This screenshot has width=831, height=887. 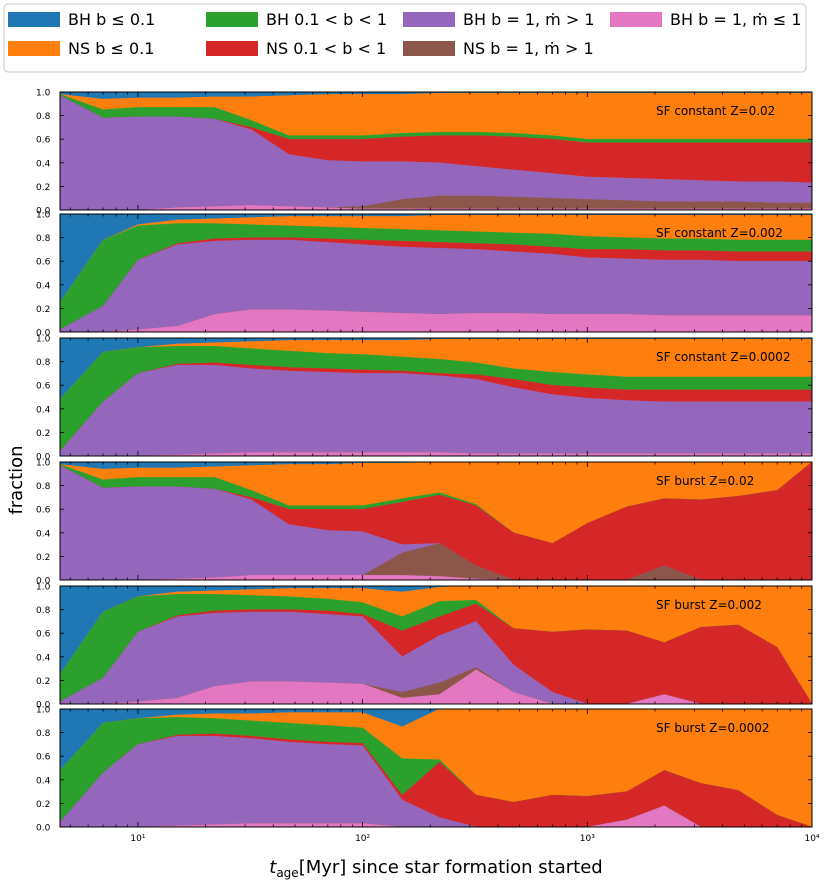 I want to click on legend-label: BH b = 1, ṁ ≤ 1, so click(x=736, y=19).